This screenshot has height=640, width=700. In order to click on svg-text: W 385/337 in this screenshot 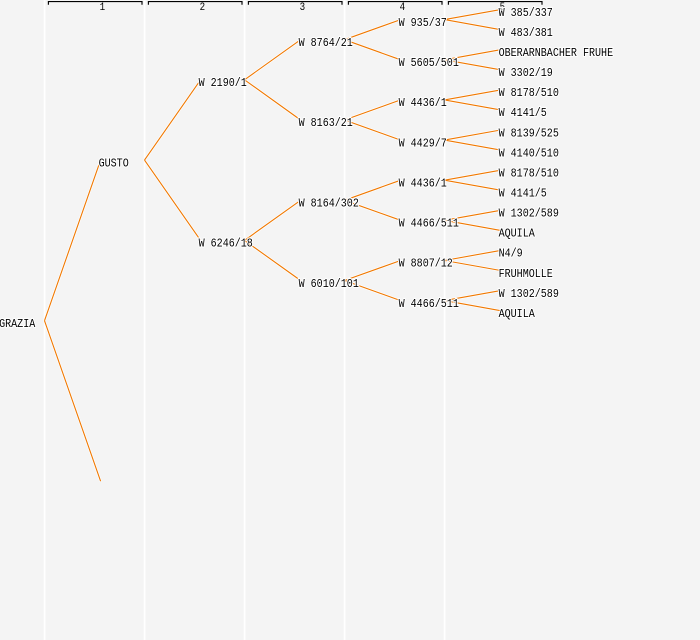, I will do `click(526, 13)`.